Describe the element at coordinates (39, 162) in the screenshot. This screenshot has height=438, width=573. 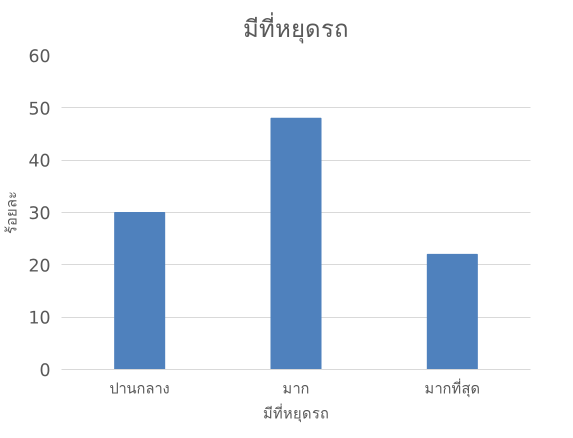
I see `y-tick-label: 40` at that location.